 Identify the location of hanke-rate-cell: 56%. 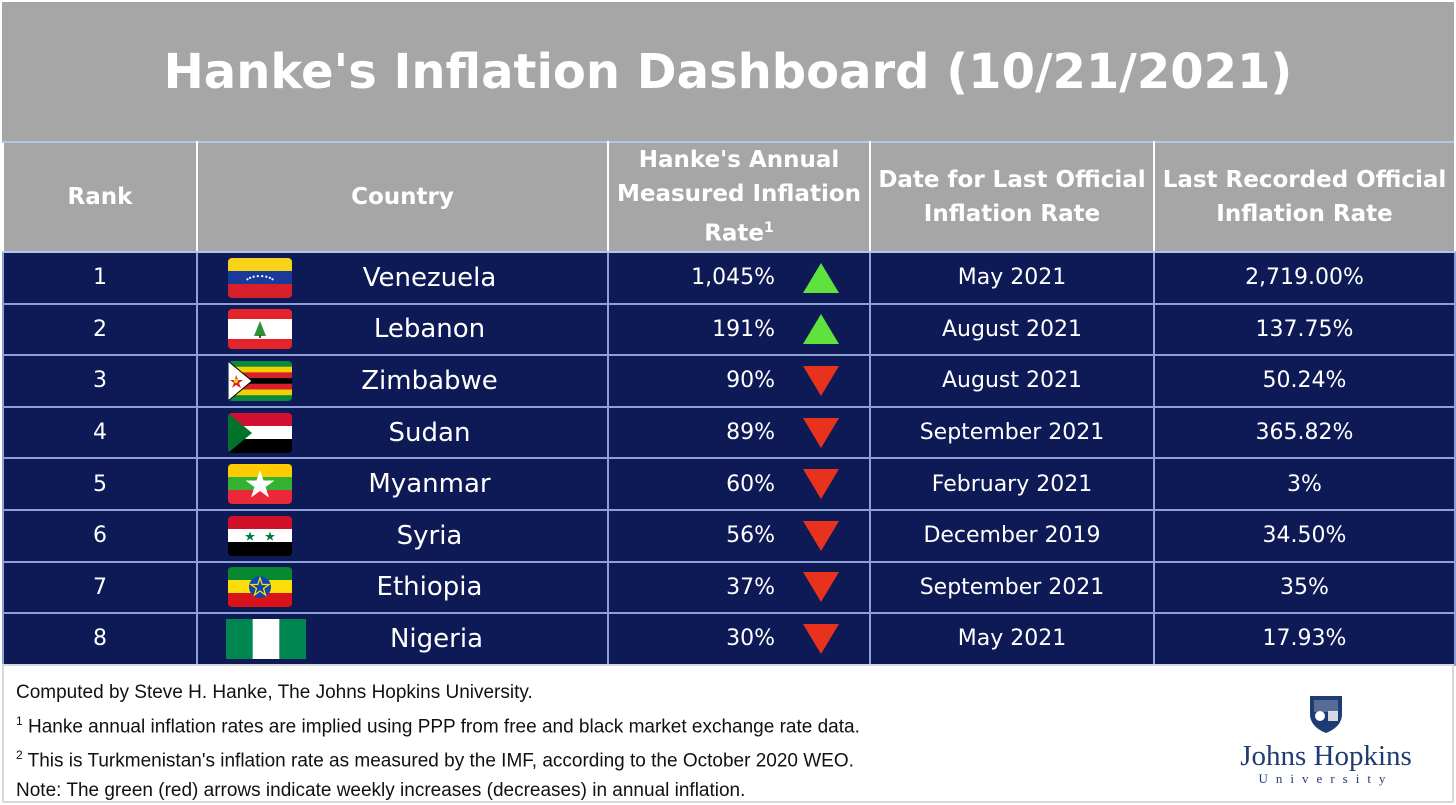
(739, 535).